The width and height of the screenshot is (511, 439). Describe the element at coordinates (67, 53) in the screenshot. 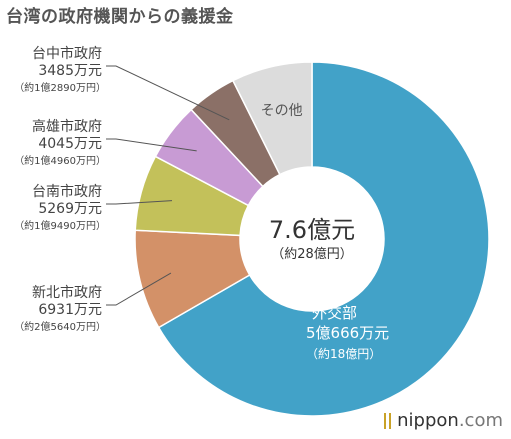

I see `slice-label-5: 台中市政府` at that location.